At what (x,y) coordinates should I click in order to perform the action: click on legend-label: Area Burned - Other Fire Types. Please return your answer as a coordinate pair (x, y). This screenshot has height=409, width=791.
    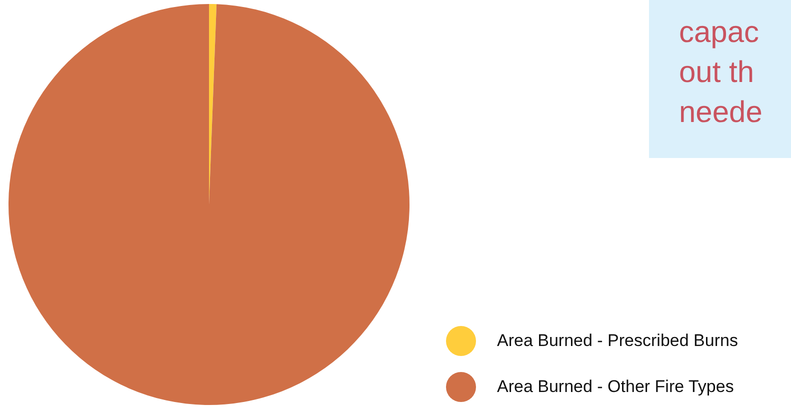
    Looking at the image, I should click on (615, 387).